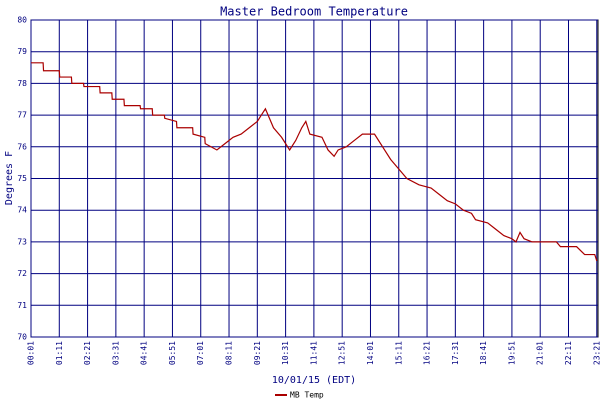 The width and height of the screenshot is (600, 400). What do you see at coordinates (22, 20) in the screenshot?
I see `y-tick-label: 80` at bounding box center [22, 20].